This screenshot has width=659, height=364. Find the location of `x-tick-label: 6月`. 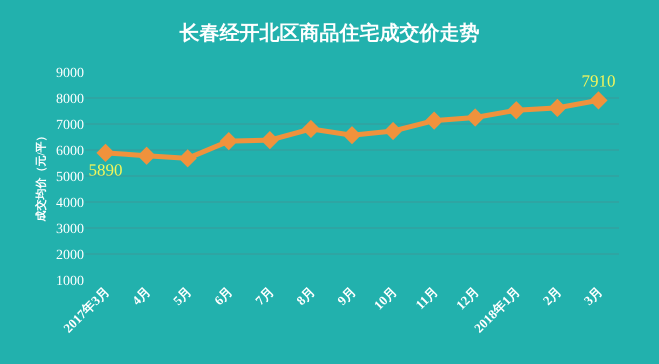

x-tick-label: 6月 is located at coordinates (223, 296).